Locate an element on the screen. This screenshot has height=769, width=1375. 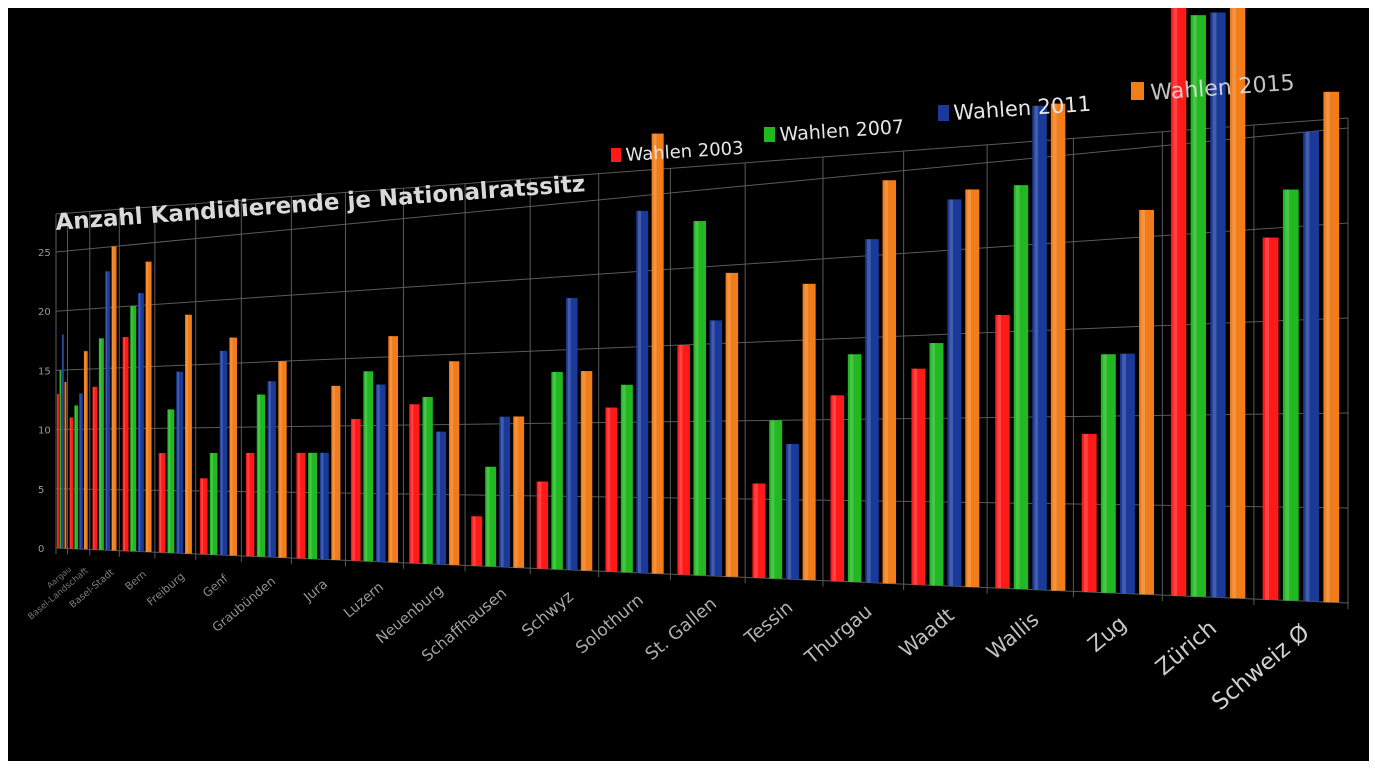
legend-item-2015: Wahlen 2015 is located at coordinates (1213, 88).